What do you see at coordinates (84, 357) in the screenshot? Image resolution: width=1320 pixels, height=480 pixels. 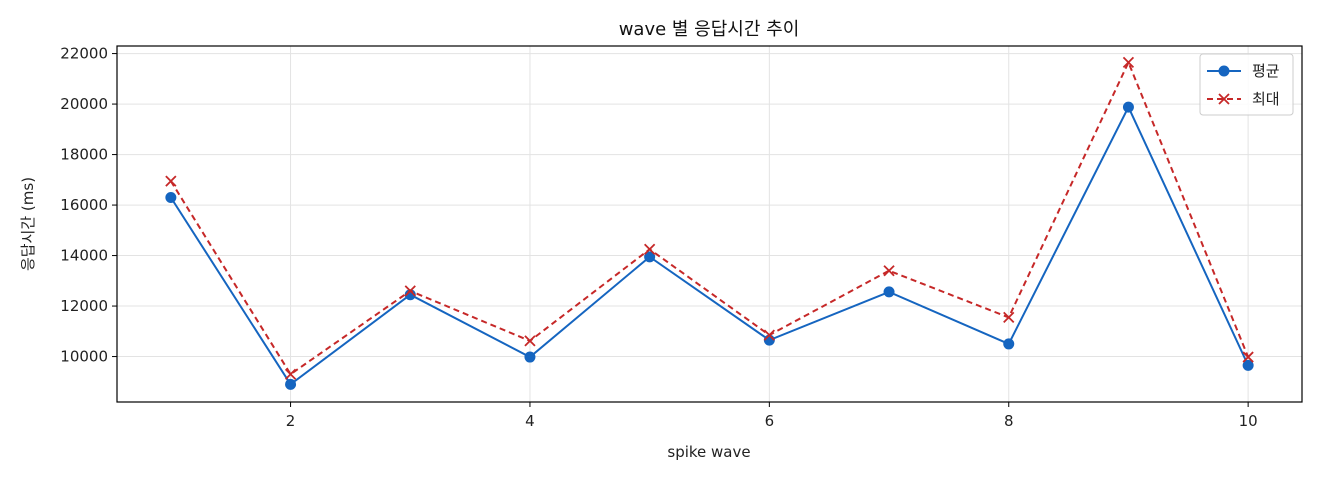 I see `y-tick-label: 10000` at bounding box center [84, 357].